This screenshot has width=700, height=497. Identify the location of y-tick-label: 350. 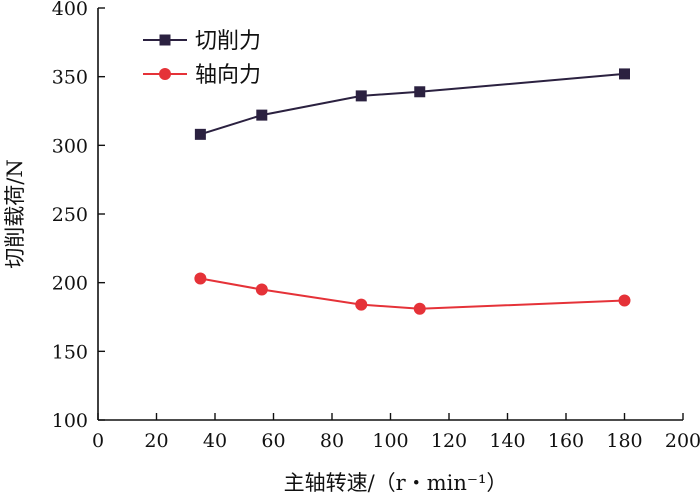
(70, 78).